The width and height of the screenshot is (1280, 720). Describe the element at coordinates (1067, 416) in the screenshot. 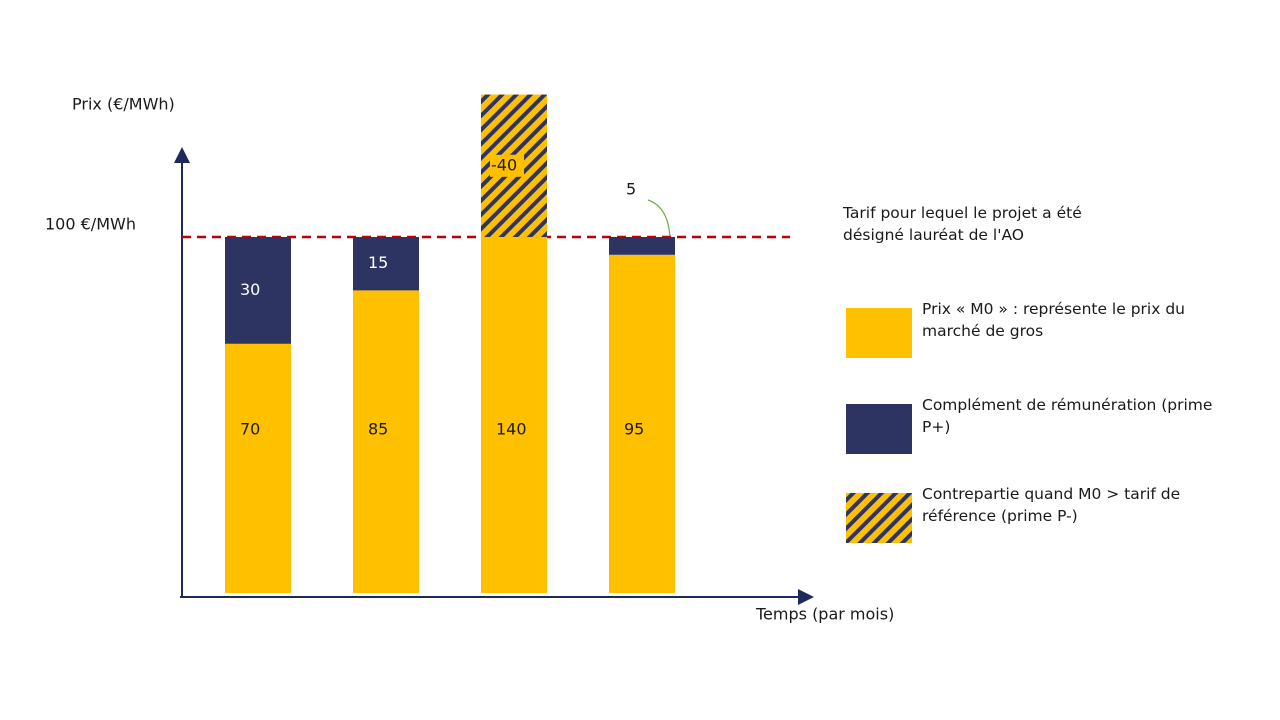

I see `legend-label: Complément de rémunération (prime P+)` at that location.